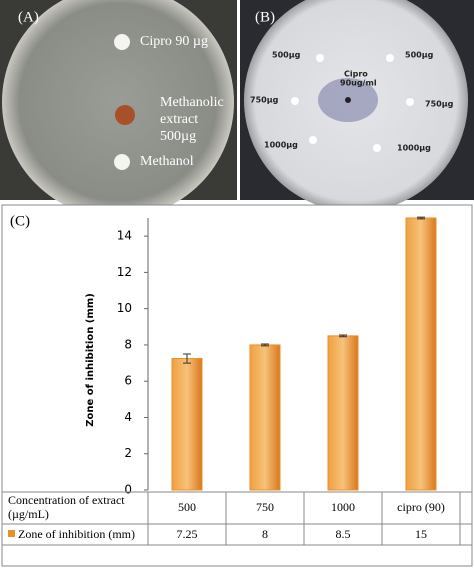  Describe the element at coordinates (124, 308) in the screenshot. I see `y-tick-label: 10` at that location.